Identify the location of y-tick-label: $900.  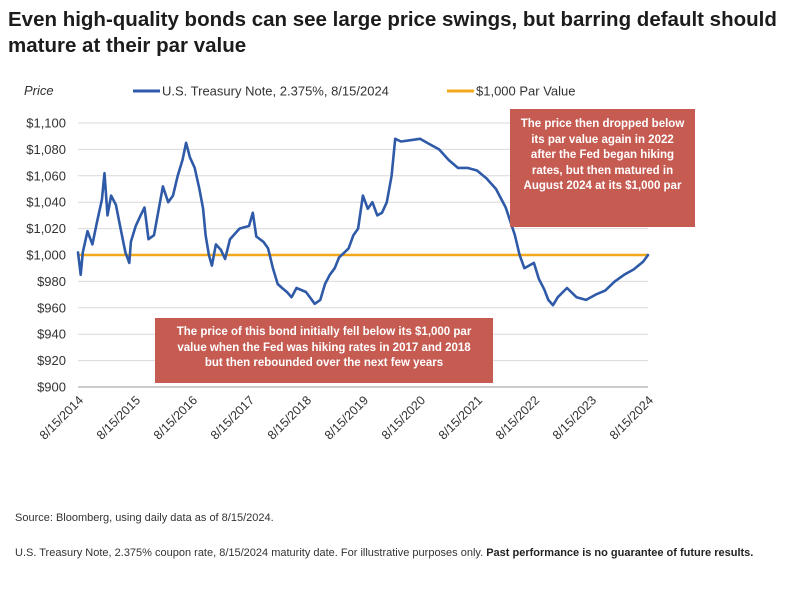
(51, 387).